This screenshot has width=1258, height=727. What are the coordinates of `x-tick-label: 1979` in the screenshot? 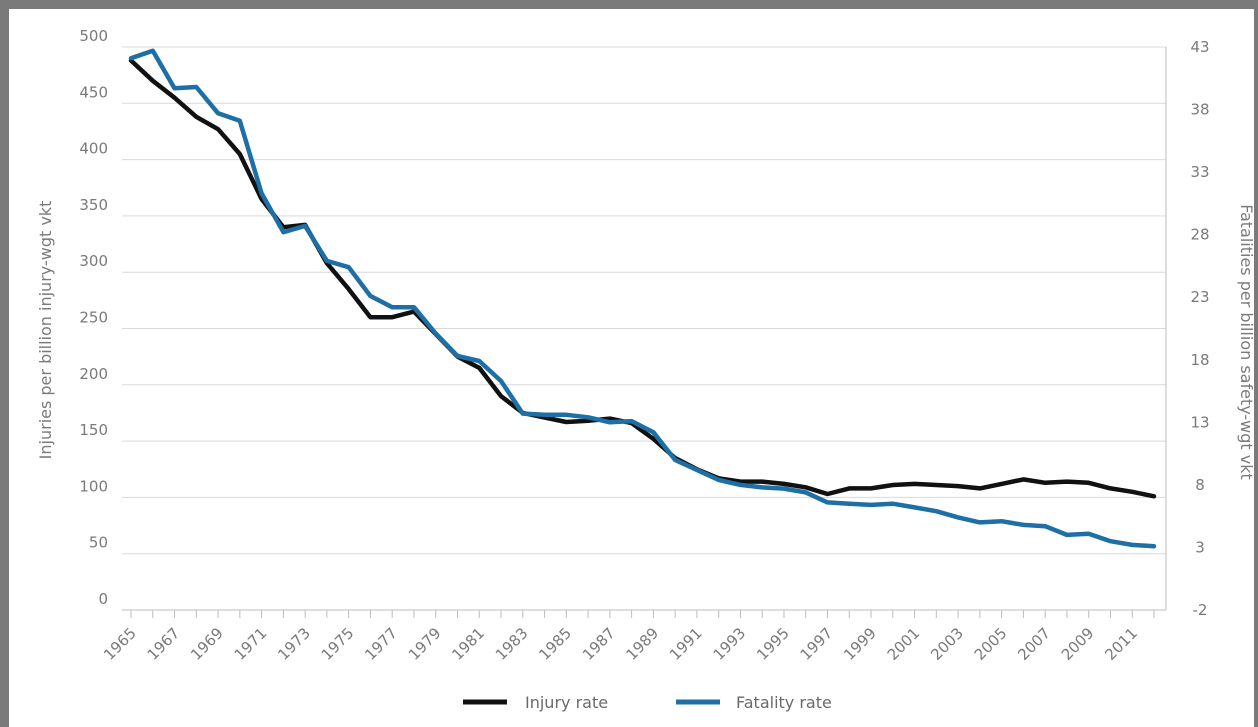 It's located at (425, 644).